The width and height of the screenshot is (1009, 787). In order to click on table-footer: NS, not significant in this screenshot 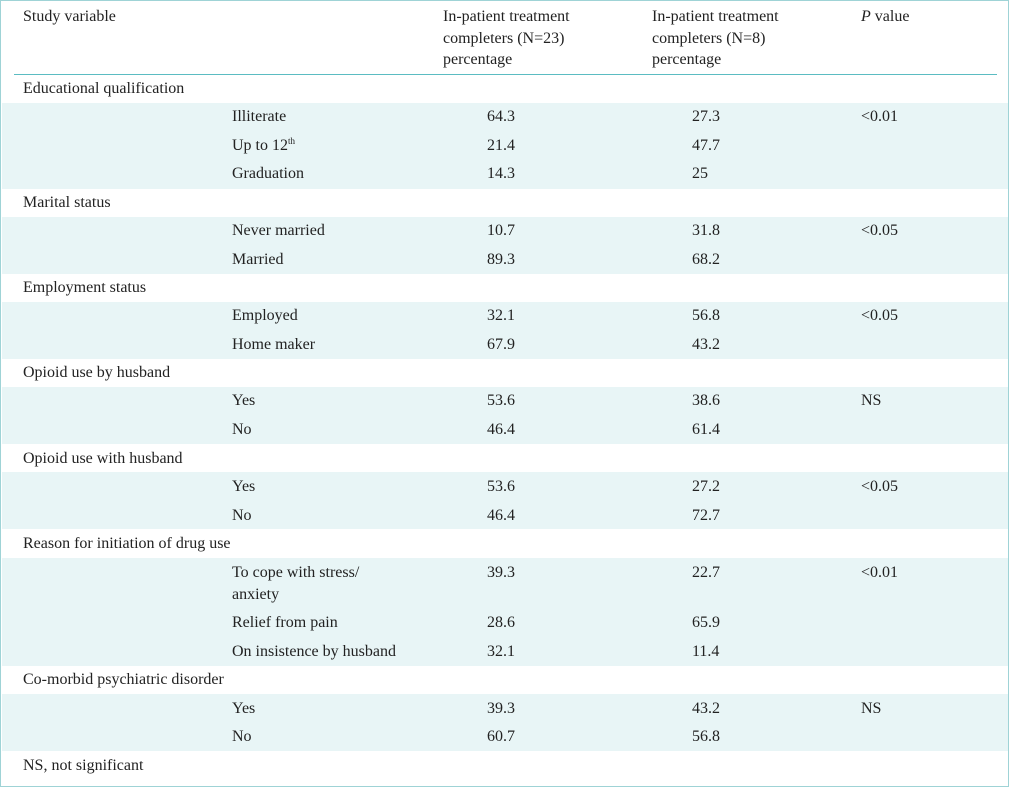, I will do `click(505, 768)`.